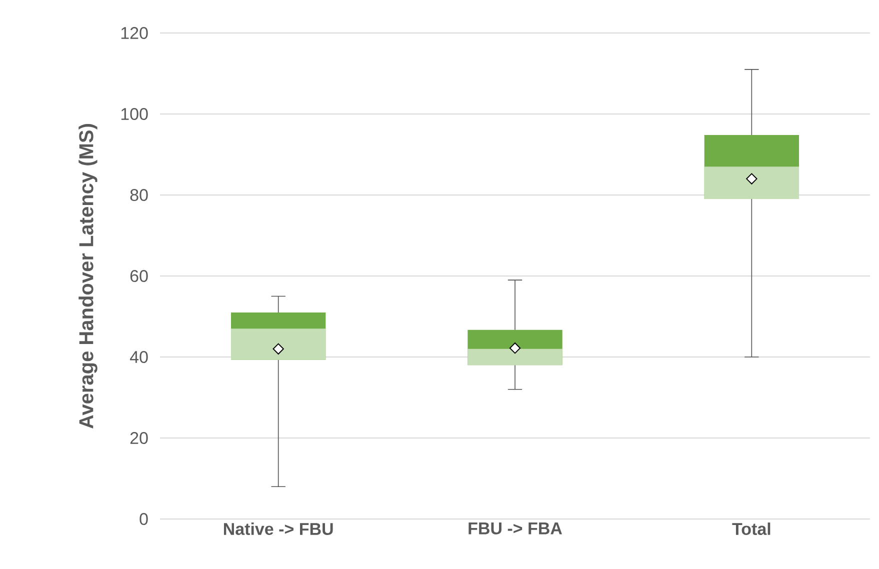  Describe the element at coordinates (515, 528) in the screenshot. I see `x-tick-label: FBU -> FBA` at that location.